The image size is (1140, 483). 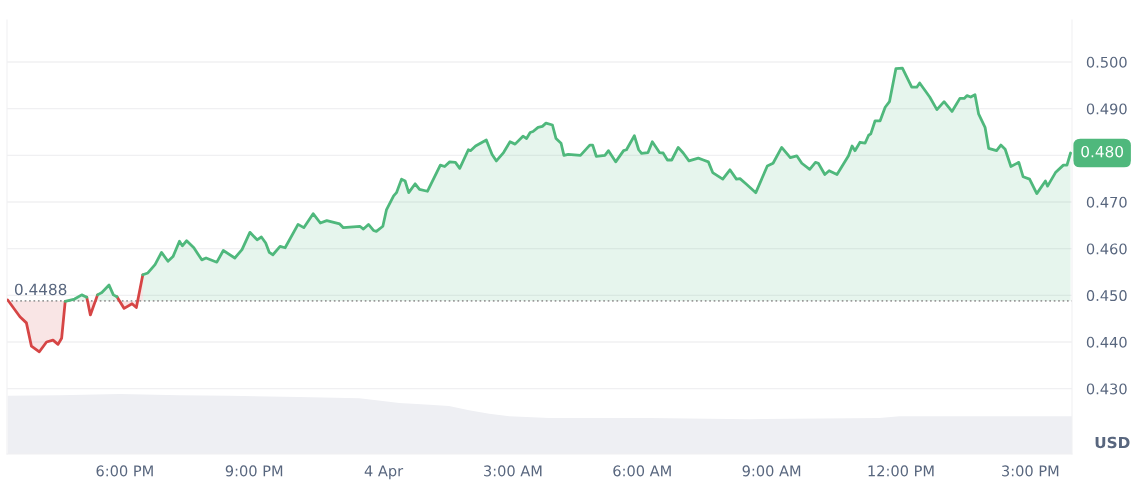 I want to click on ref-line-label: 0.4488, so click(x=40, y=289).